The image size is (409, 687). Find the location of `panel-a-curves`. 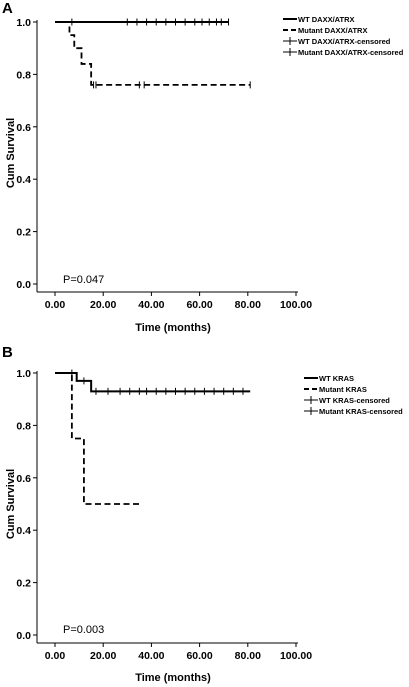

panel-a-curves is located at coordinates (153, 53).